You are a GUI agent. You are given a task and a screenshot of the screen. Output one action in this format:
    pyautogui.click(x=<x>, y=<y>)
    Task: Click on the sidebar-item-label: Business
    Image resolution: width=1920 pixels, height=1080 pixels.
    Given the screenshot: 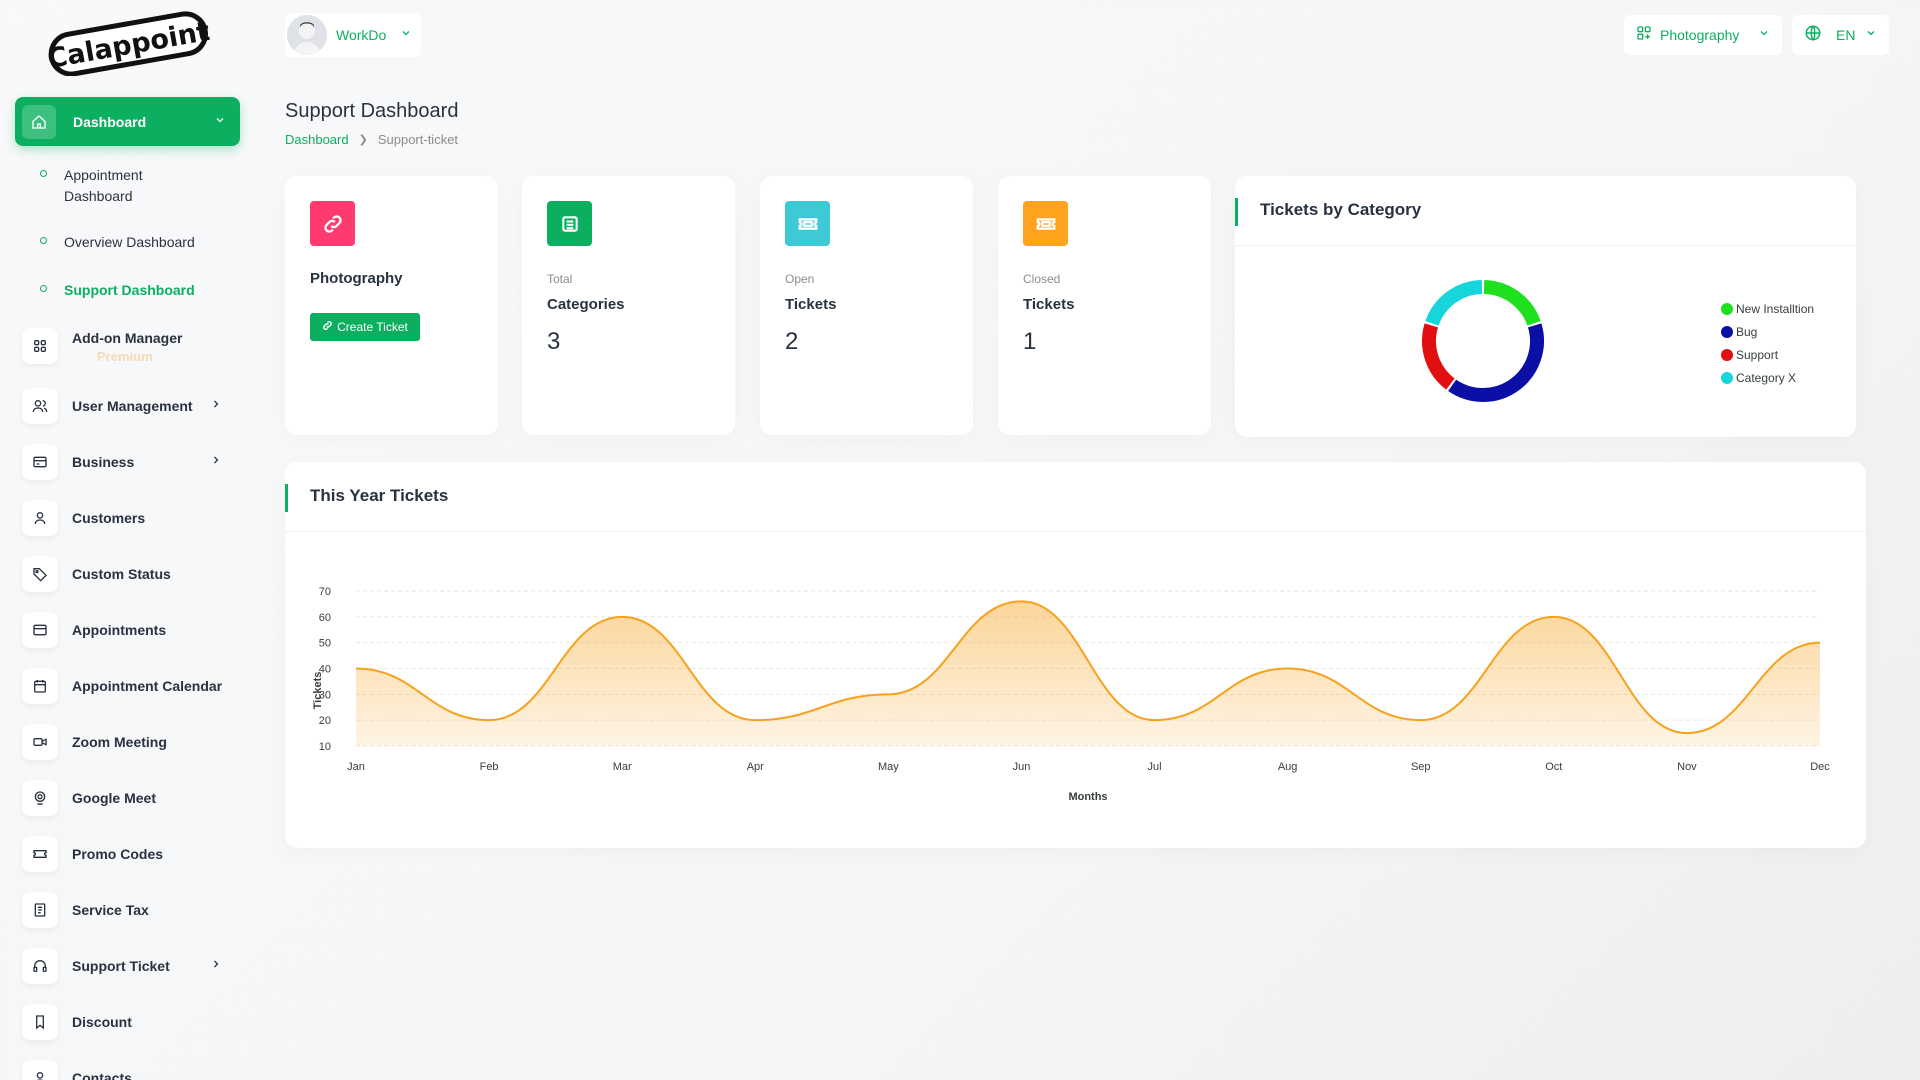 What is the action you would take?
    pyautogui.click(x=103, y=462)
    